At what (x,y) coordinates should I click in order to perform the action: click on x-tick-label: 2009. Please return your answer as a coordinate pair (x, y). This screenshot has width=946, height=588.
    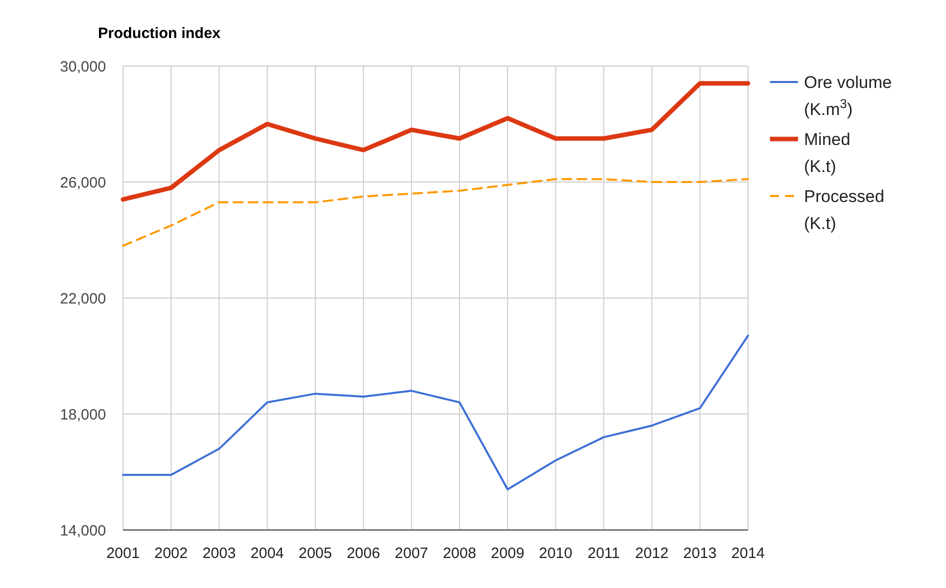
    Looking at the image, I should click on (507, 553).